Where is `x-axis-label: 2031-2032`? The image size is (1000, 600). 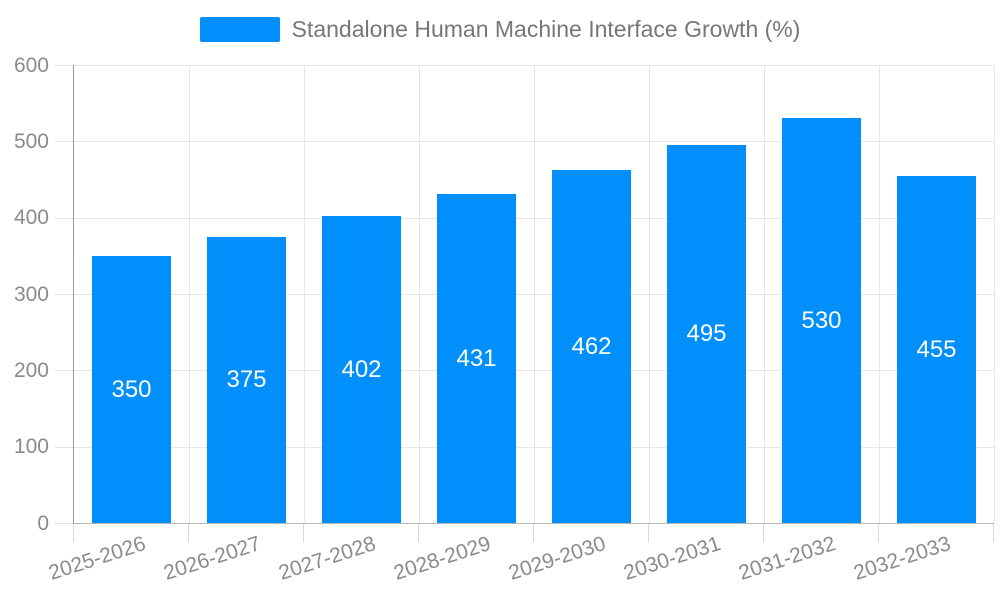 x-axis-label: 2031-2032 is located at coordinates (787, 558).